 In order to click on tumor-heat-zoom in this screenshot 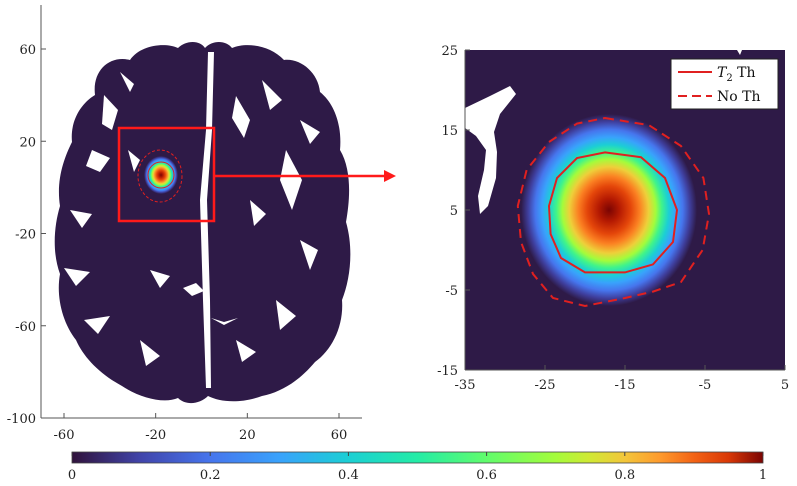, I will do `click(609, 210)`.